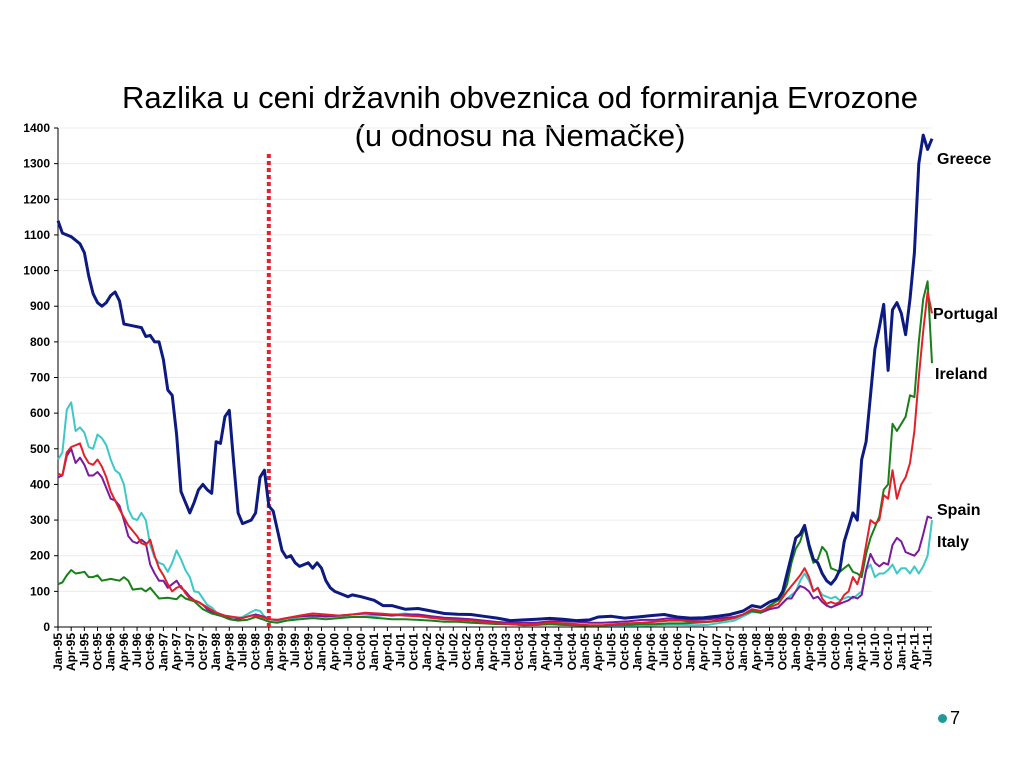  Describe the element at coordinates (427, 652) in the screenshot. I see `x-tick-label-Jan-02: Jan-02` at that location.